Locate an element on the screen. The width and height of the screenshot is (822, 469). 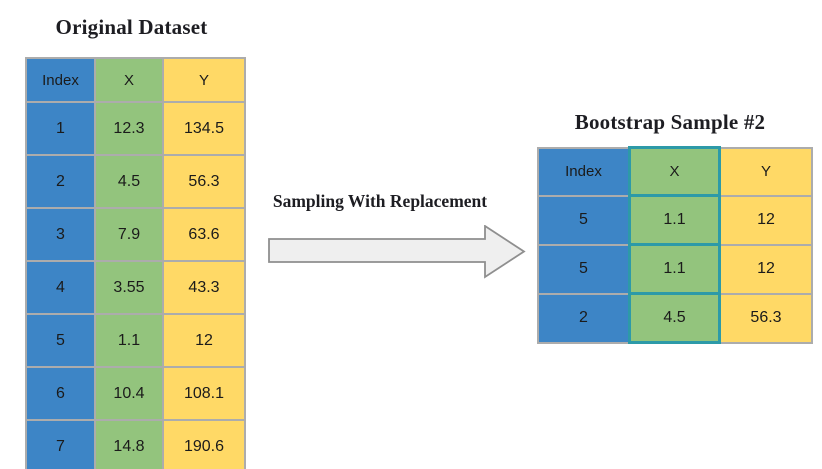
table-row: 6 10.4 108.1 is located at coordinates (135, 393).